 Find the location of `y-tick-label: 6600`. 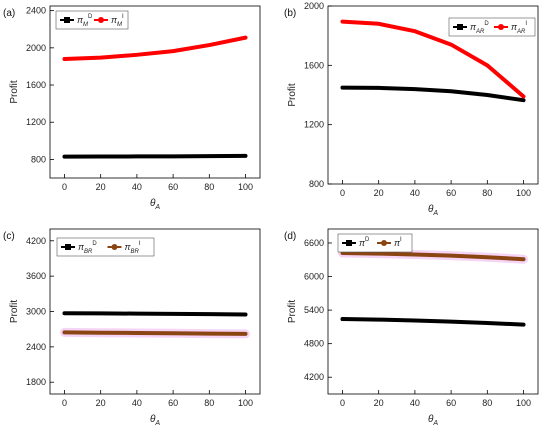

y-tick-label: 6600 is located at coordinates (314, 243).